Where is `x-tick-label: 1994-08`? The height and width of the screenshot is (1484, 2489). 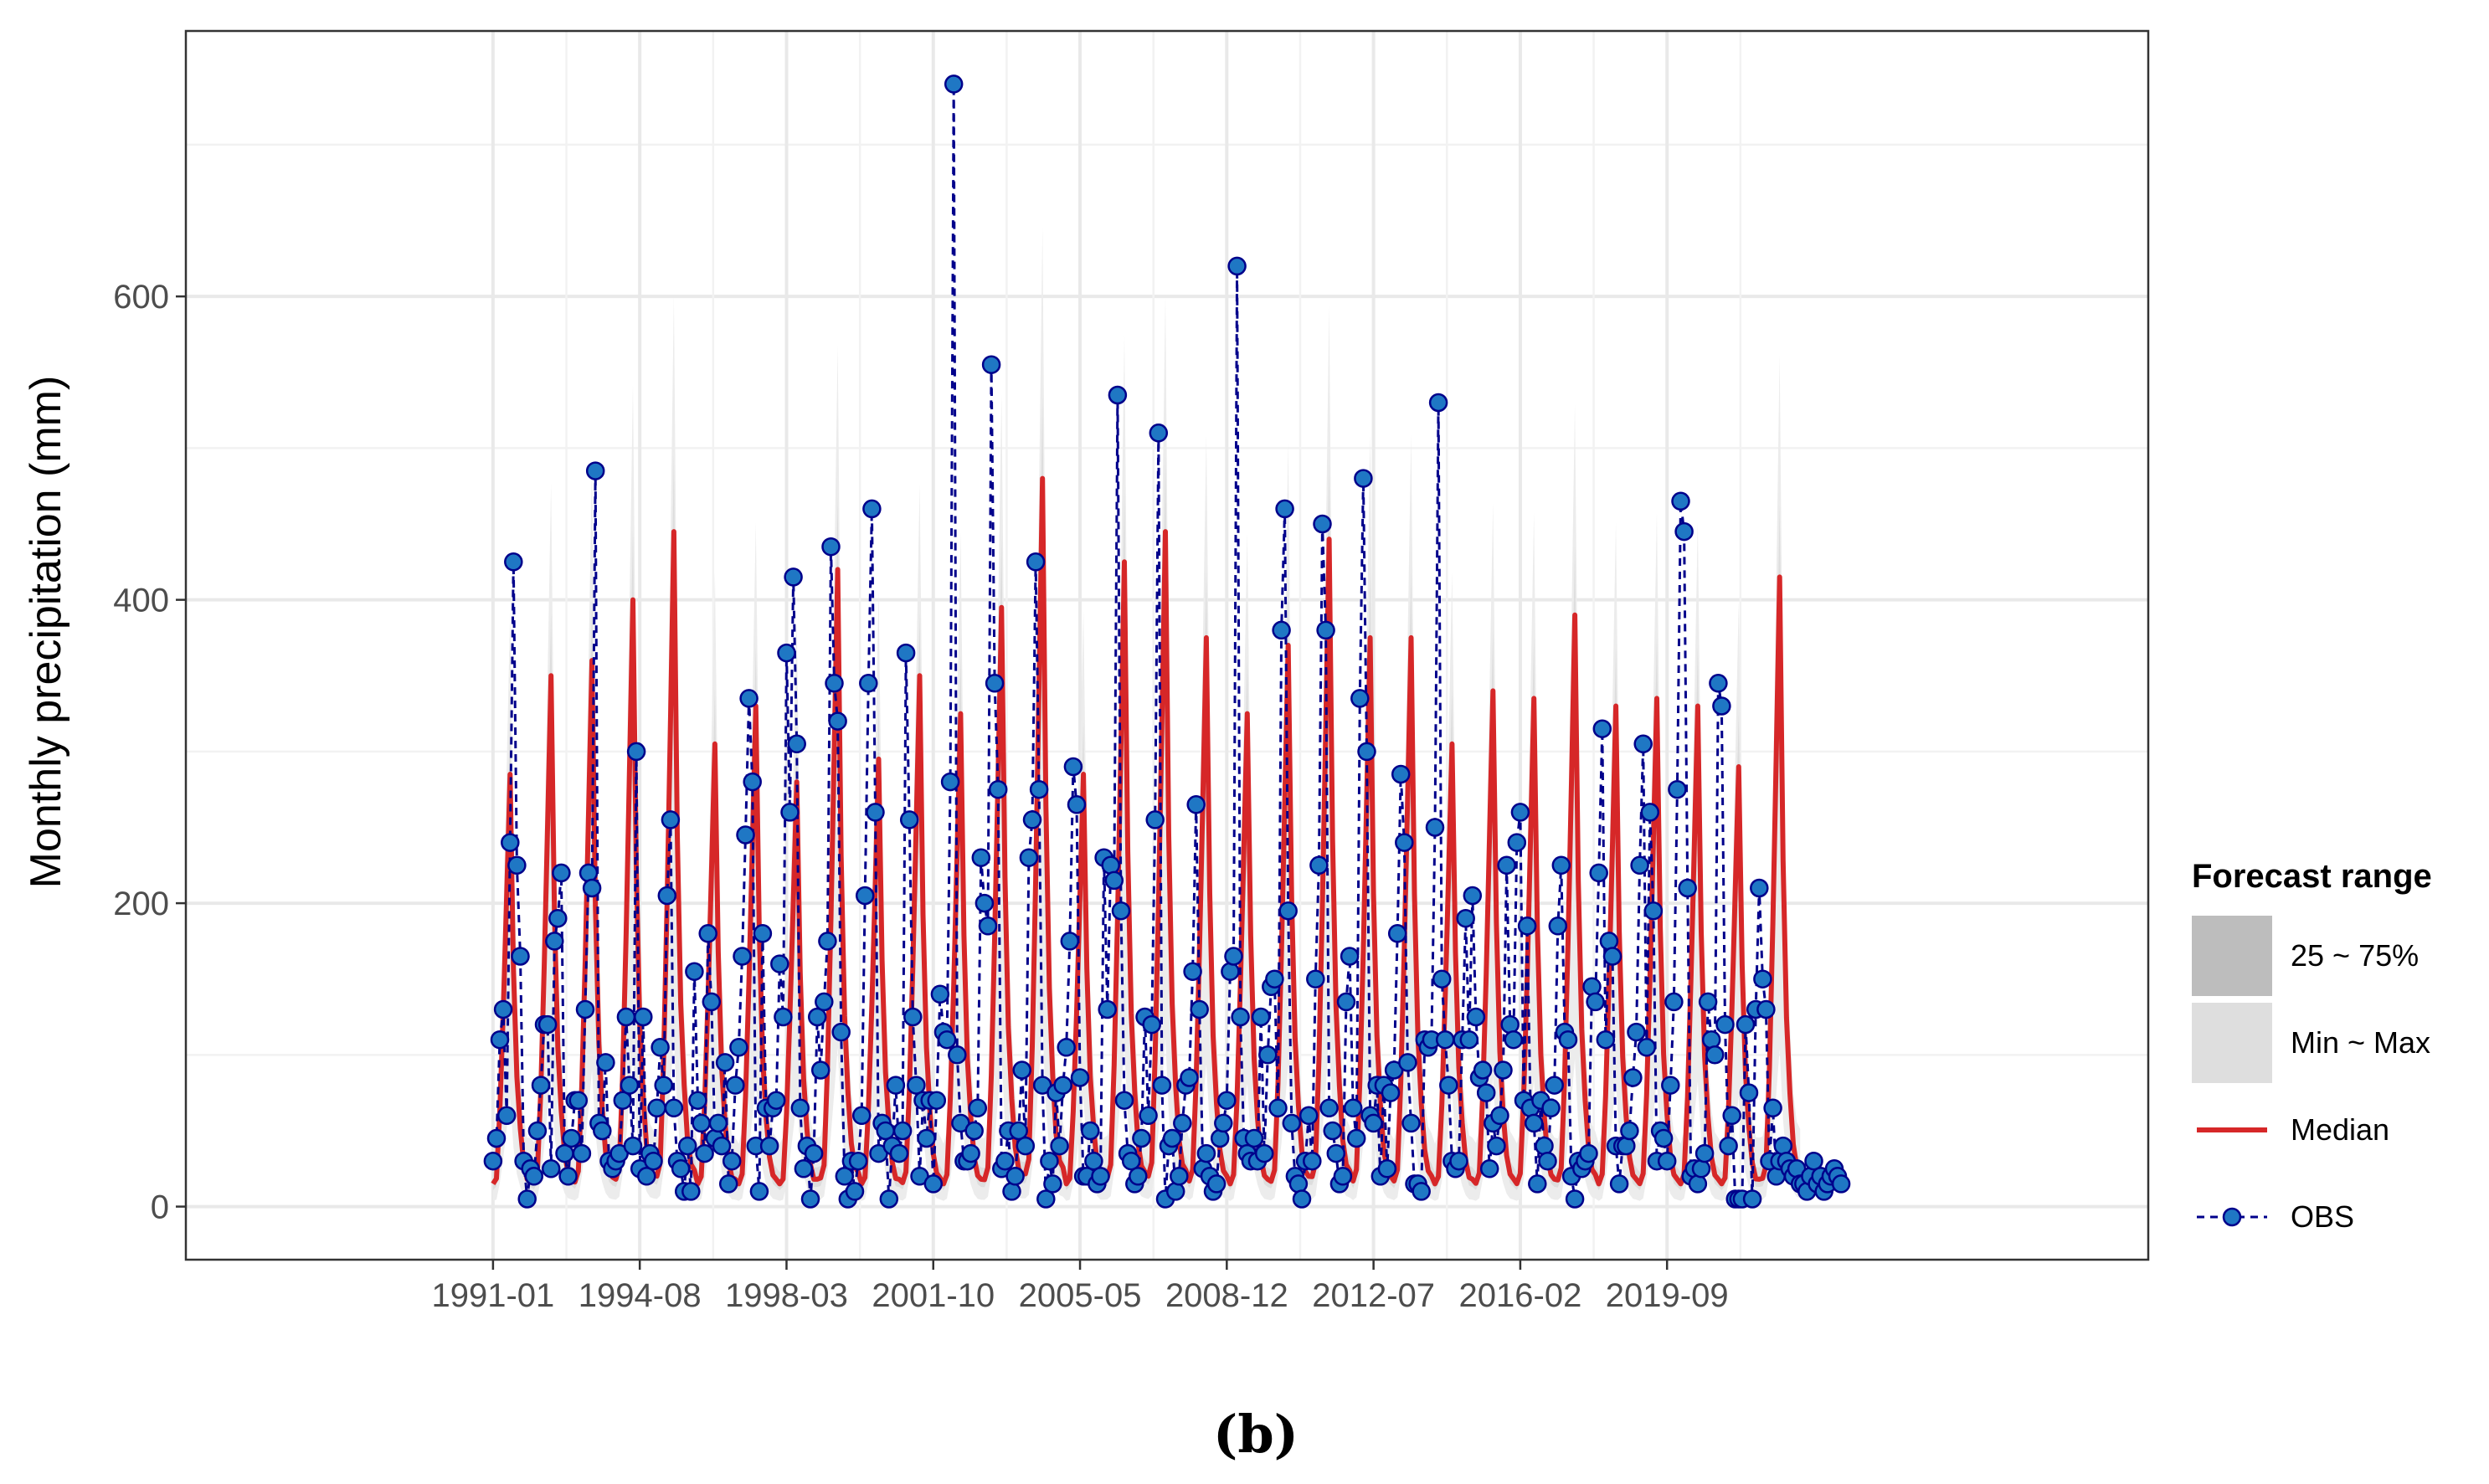
x-tick-label: 1994-08 is located at coordinates (640, 1295).